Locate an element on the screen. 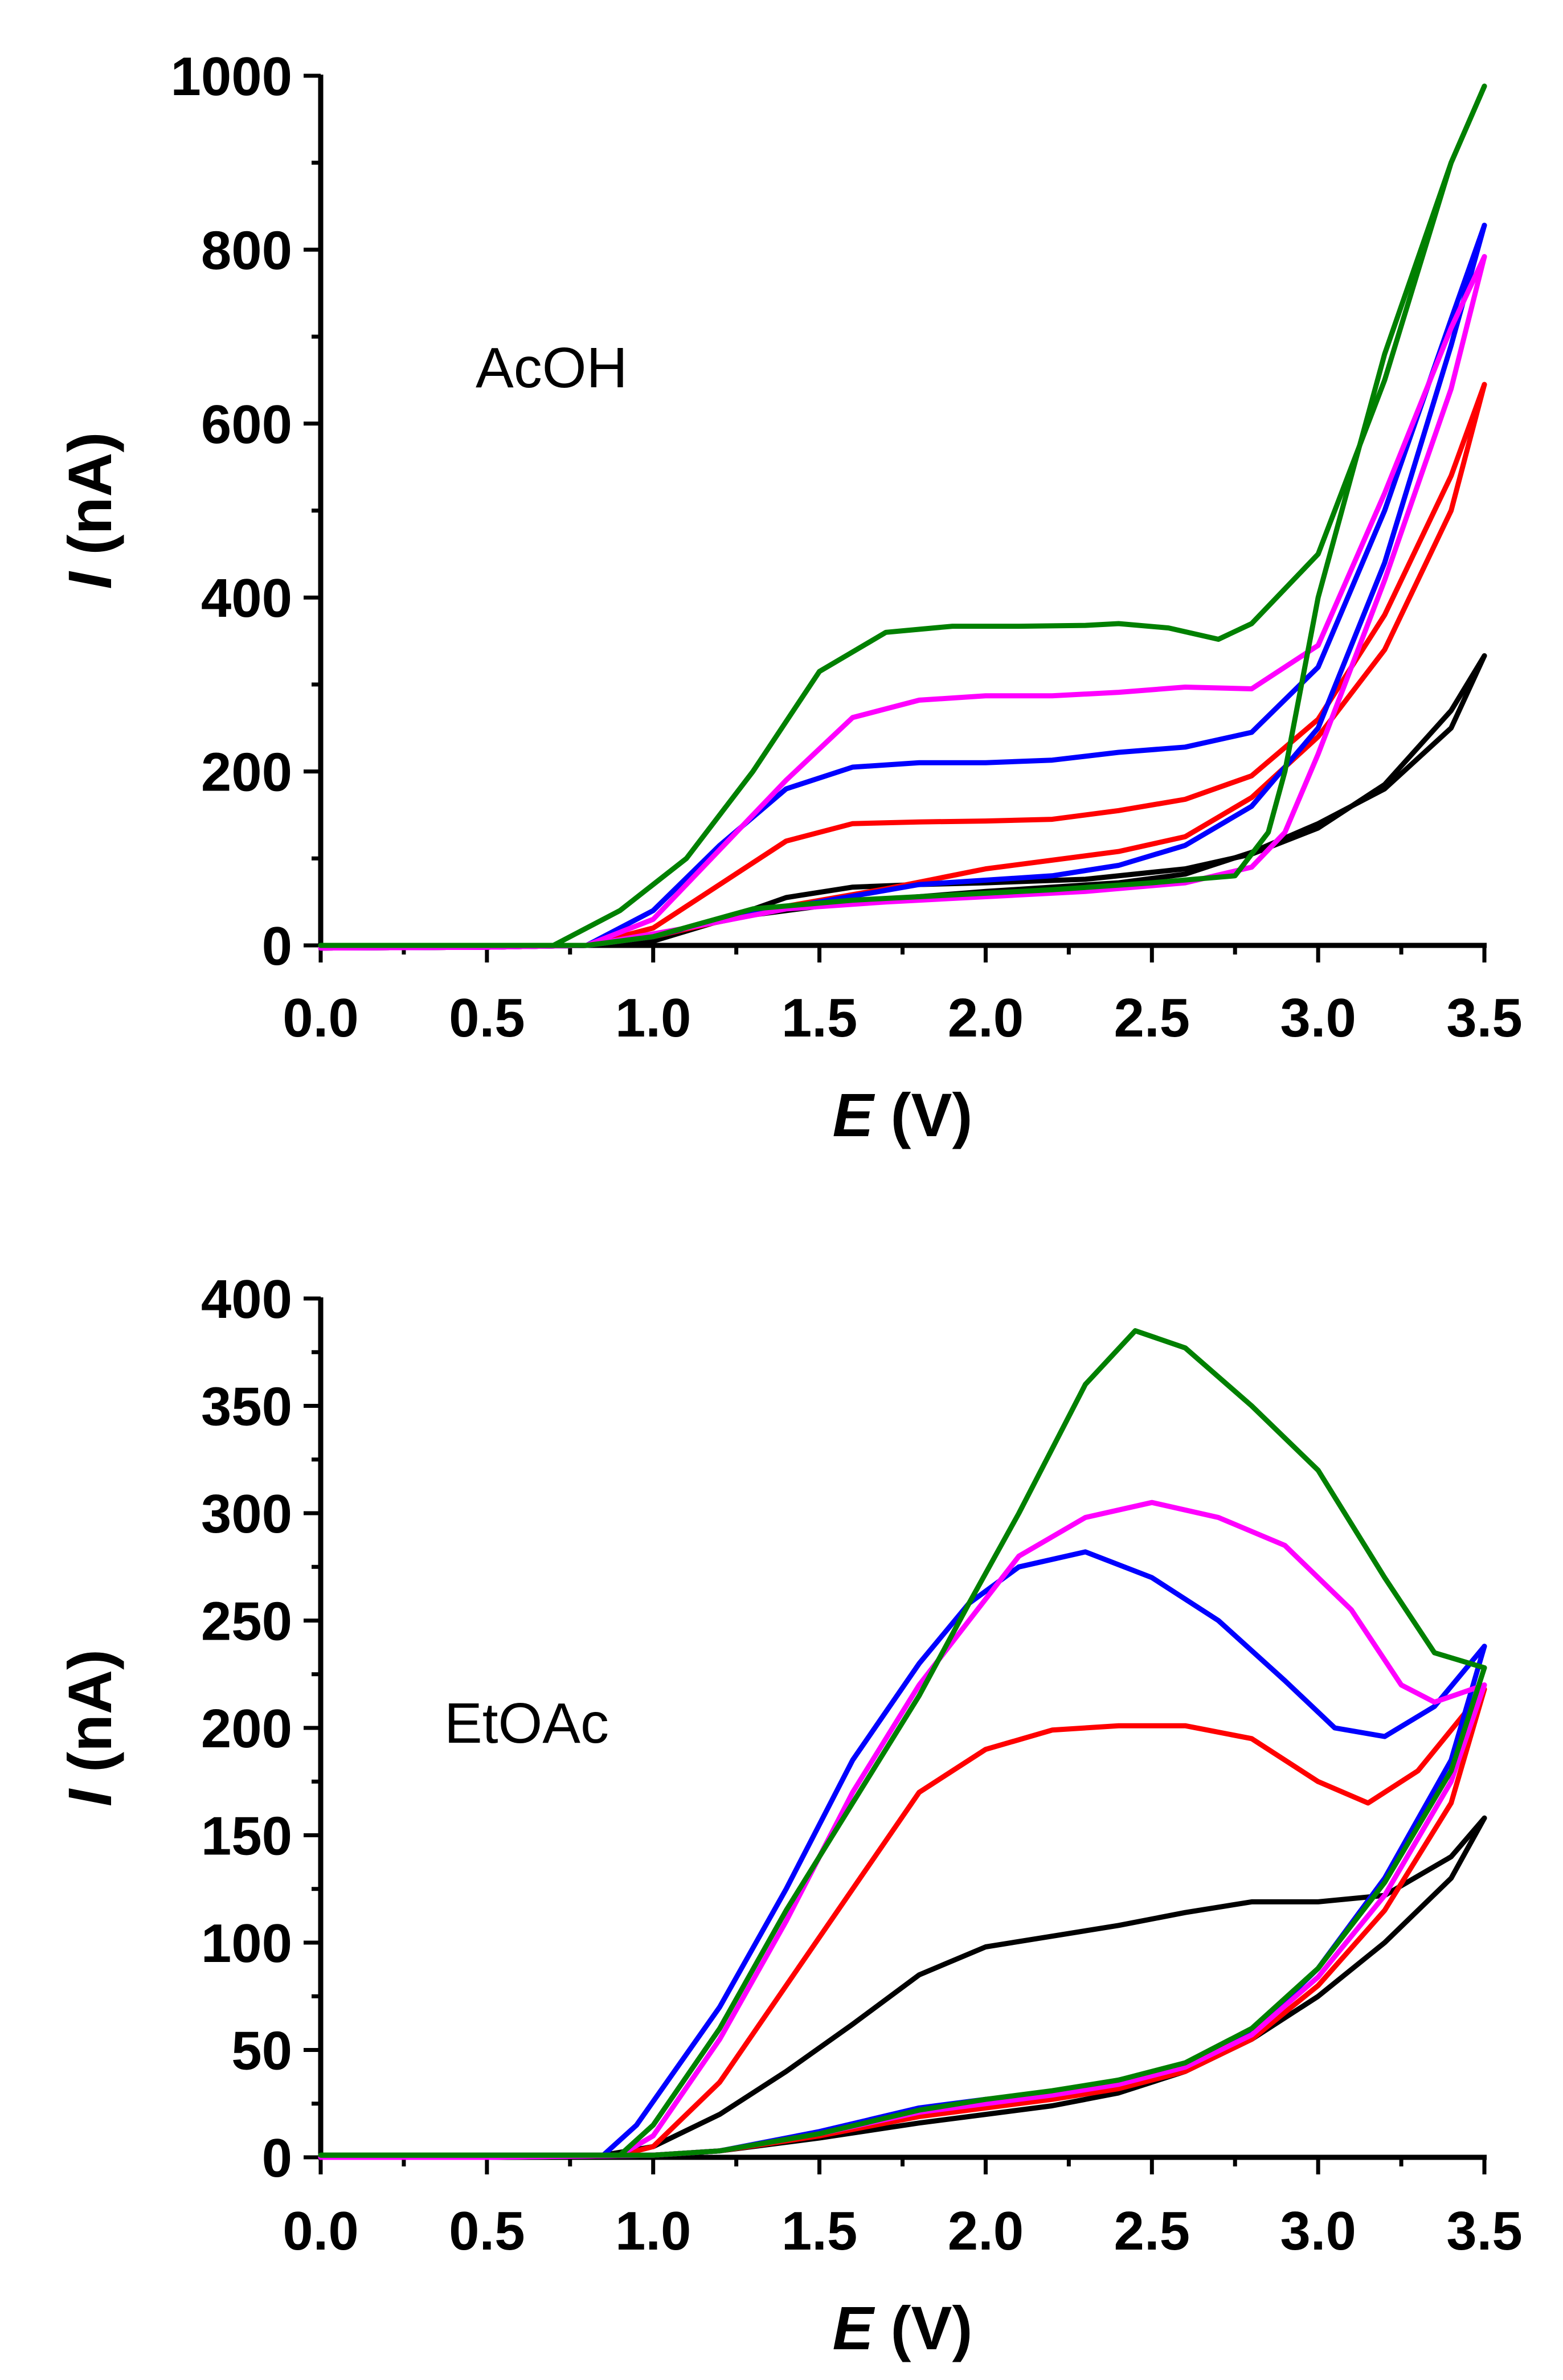  y-tick-label: 300 is located at coordinates (246, 1514).